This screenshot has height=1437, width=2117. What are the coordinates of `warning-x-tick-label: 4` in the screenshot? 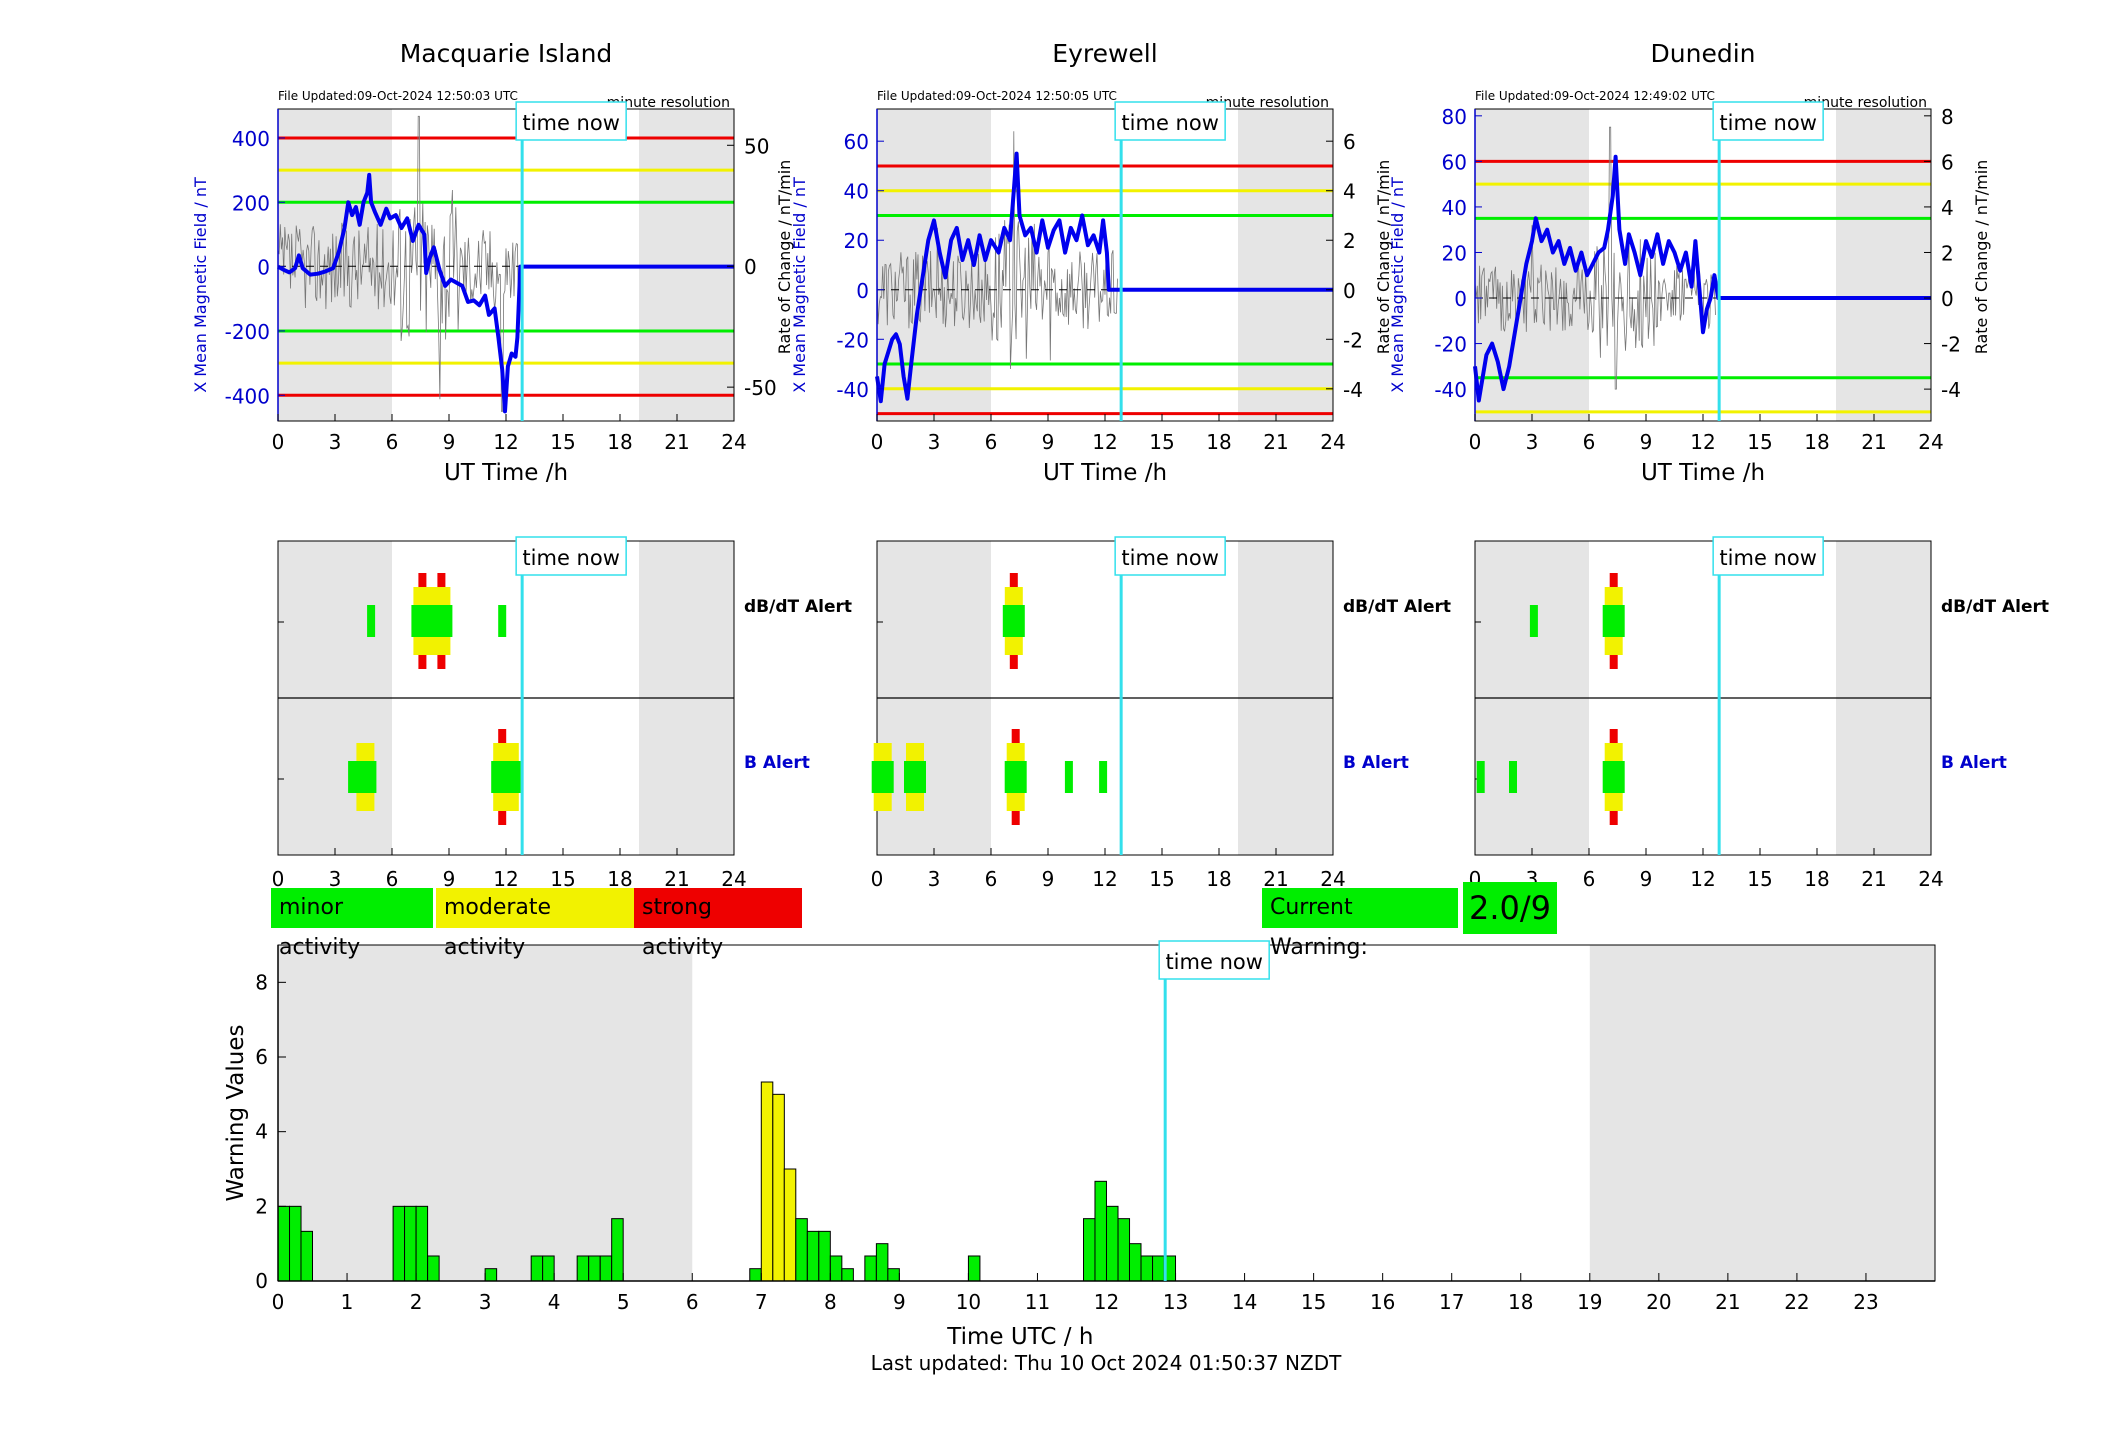 It's located at (554, 1302).